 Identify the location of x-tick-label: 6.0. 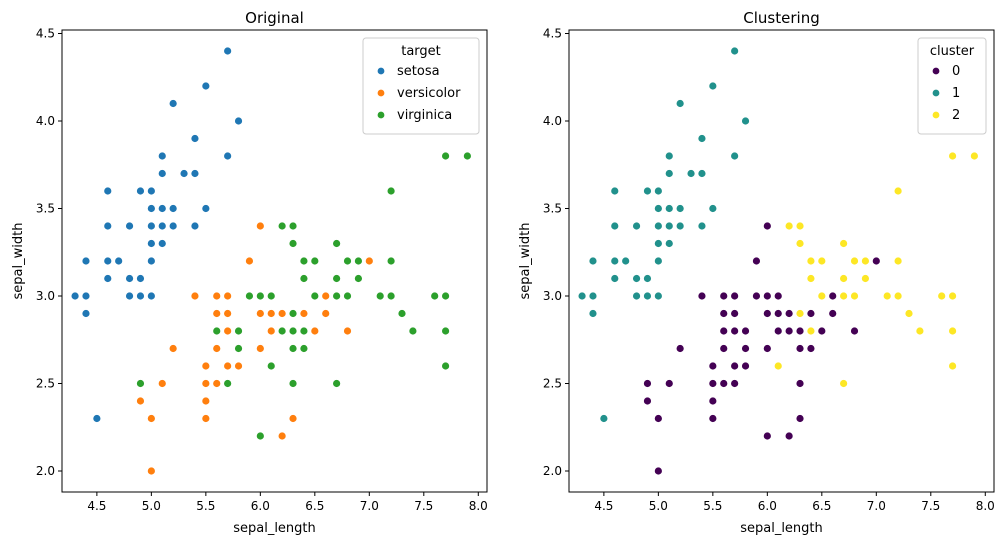
(767, 506).